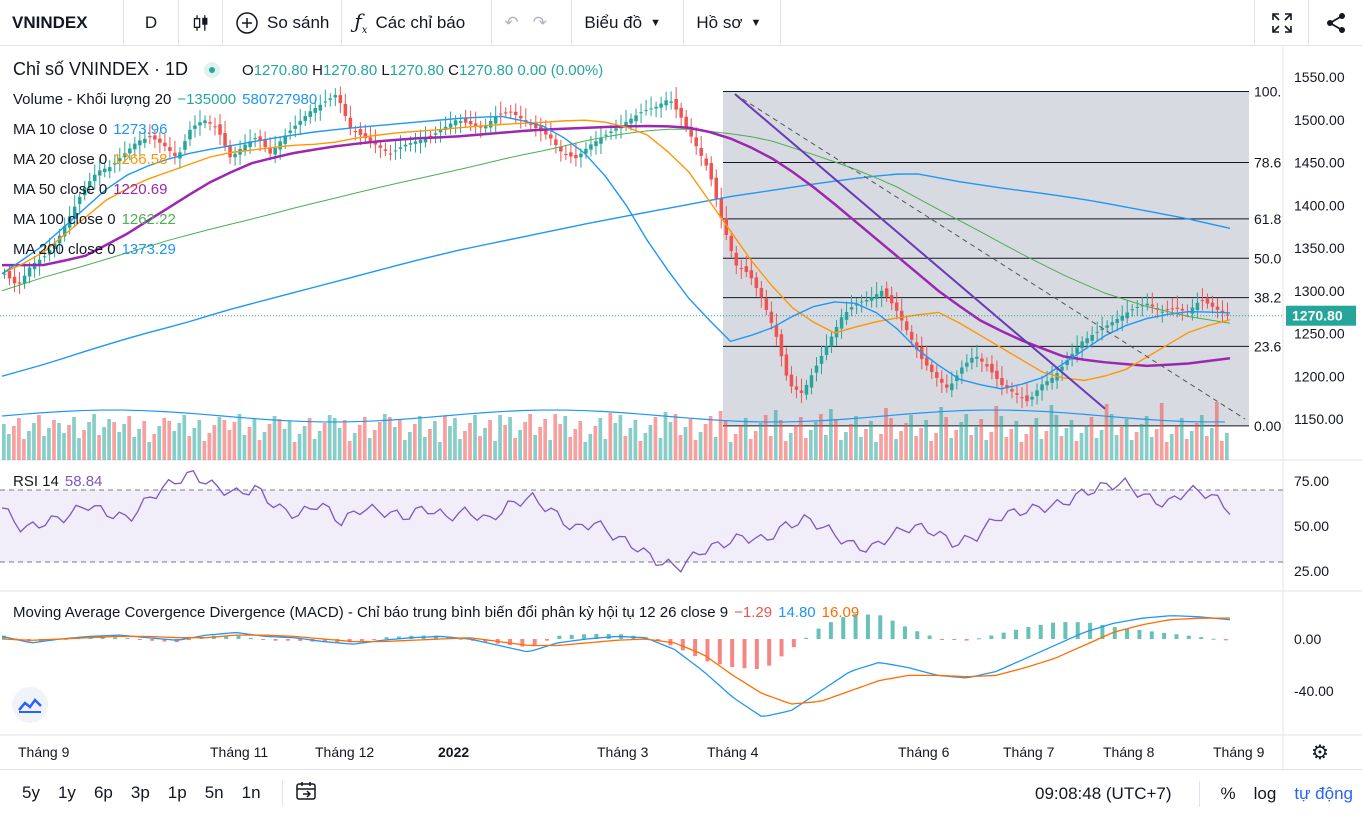 The width and height of the screenshot is (1362, 816). I want to click on settings-gear-icon: ⚙, so click(1320, 753).